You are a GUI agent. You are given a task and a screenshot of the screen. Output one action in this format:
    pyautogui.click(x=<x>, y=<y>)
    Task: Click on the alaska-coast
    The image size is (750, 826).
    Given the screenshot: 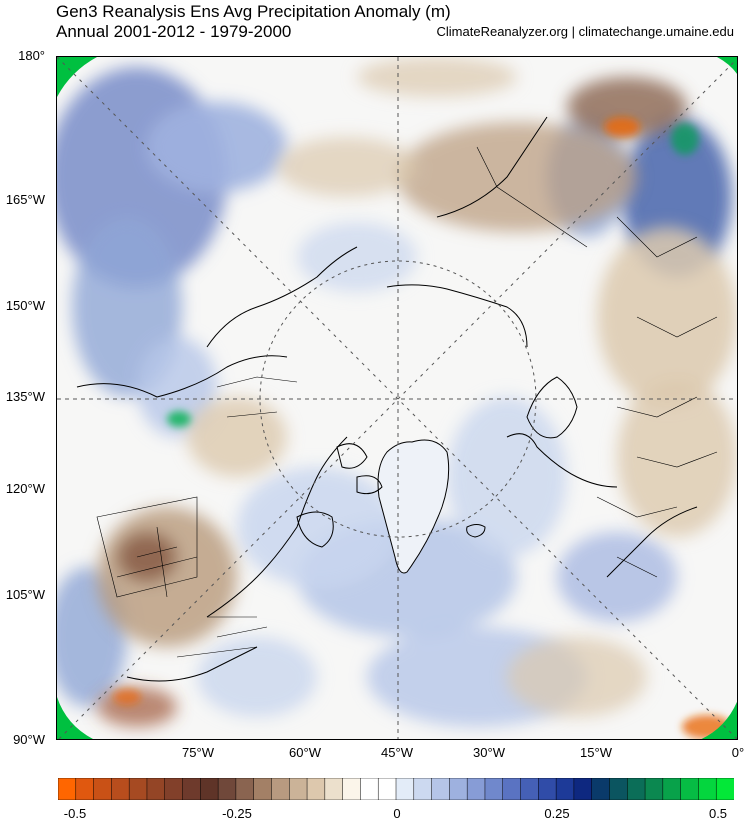 What is the action you would take?
    pyautogui.click(x=282, y=297)
    